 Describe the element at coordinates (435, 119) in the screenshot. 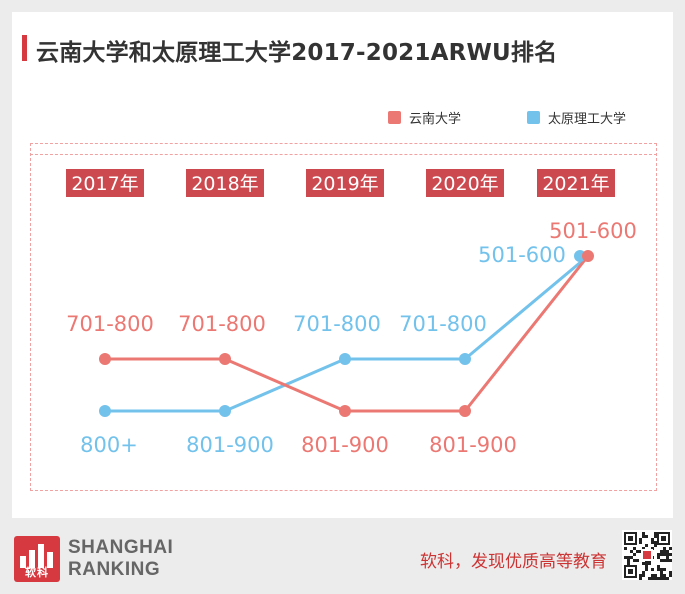

I see `legend-label-yunnan: 云南大学` at that location.